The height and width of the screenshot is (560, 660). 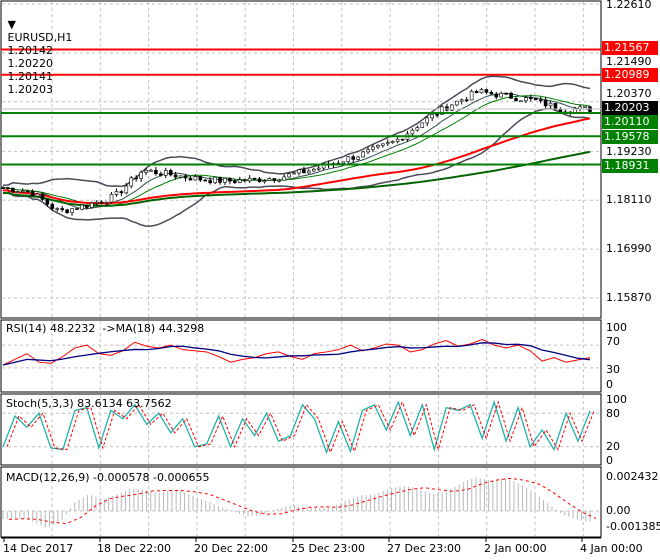 What do you see at coordinates (296, 352) in the screenshot?
I see `rsi-line` at bounding box center [296, 352].